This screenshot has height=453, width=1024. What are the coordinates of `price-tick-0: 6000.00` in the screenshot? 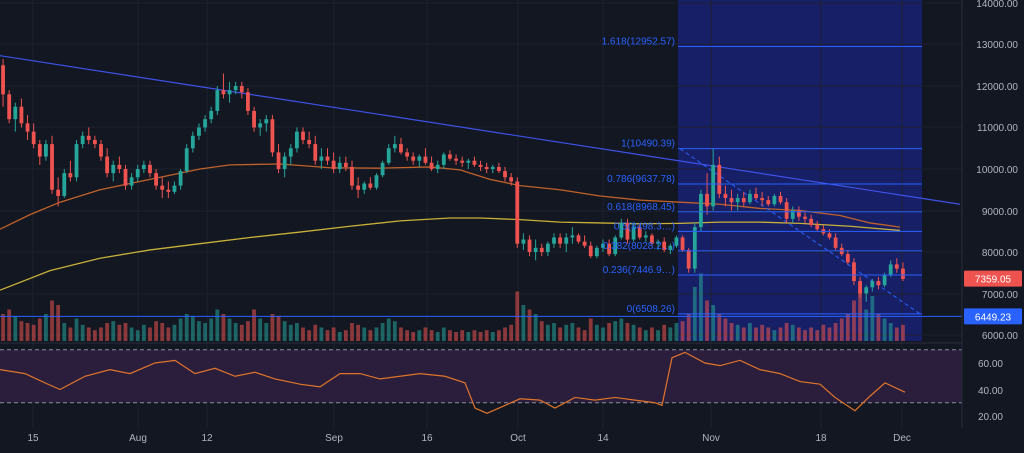 It's located at (1000, 336).